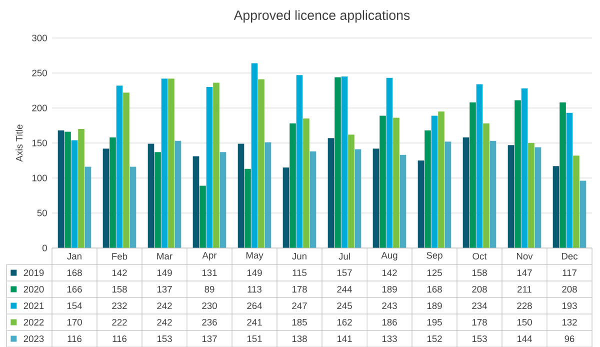 The image size is (600, 347). I want to click on data-label: 162, so click(344, 322).